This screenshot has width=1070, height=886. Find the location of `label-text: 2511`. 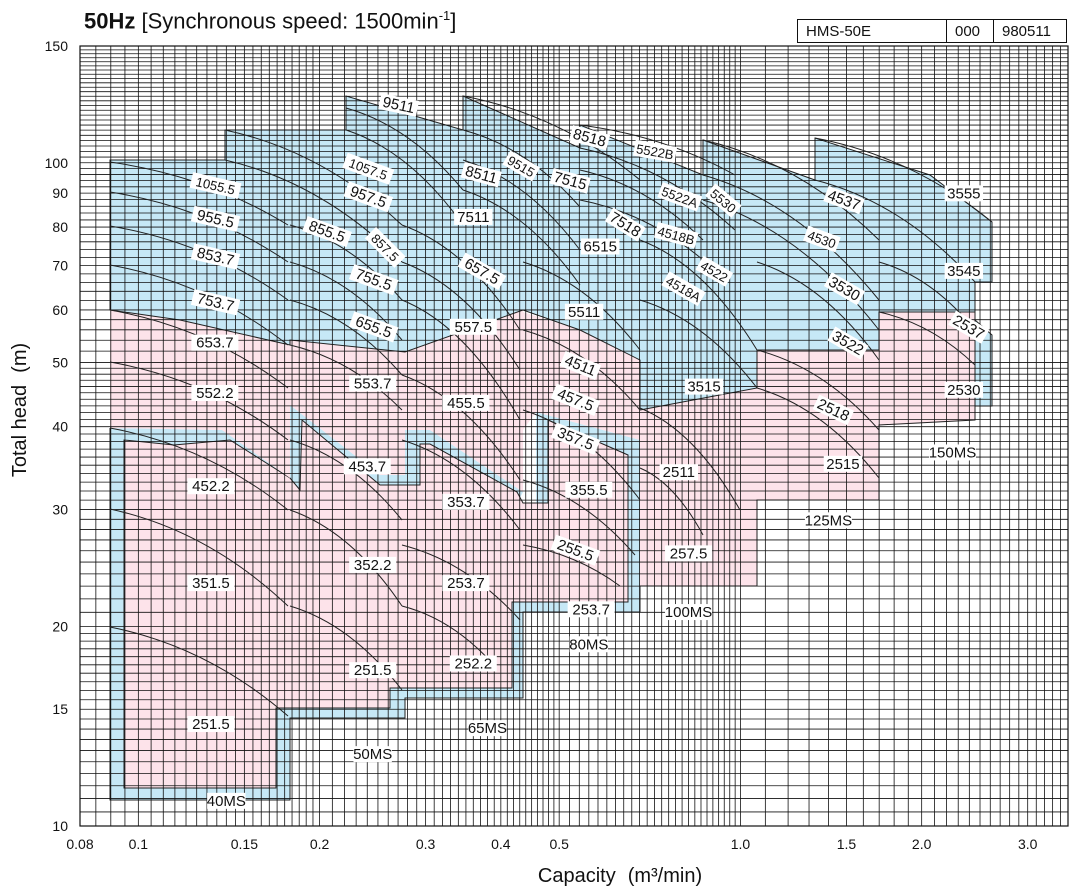

label-text: 2511 is located at coordinates (679, 472).